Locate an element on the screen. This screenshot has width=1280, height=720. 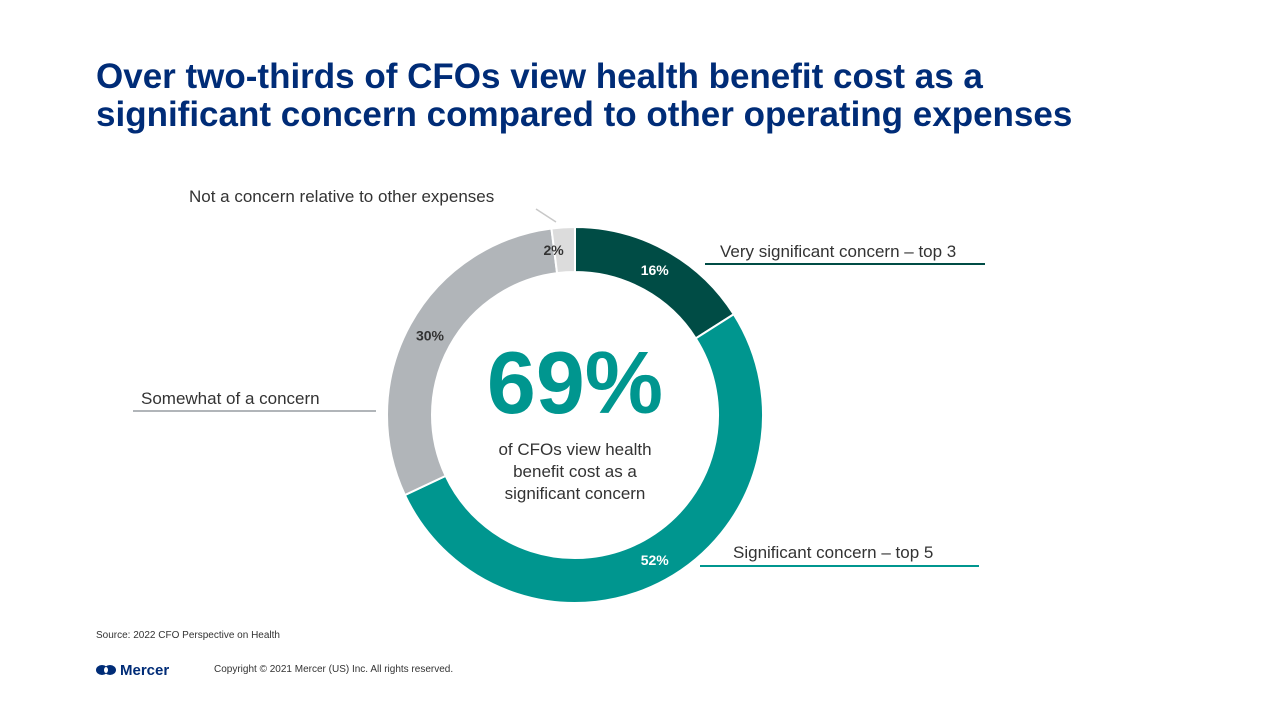
value-label-not-a-concern: 2% is located at coordinates (553, 250).